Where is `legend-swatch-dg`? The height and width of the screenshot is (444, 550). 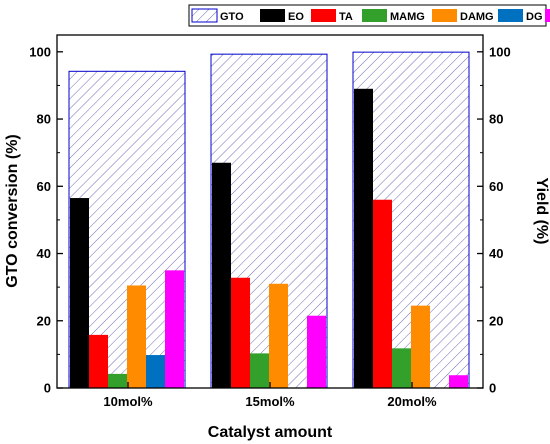 legend-swatch-dg is located at coordinates (510, 15).